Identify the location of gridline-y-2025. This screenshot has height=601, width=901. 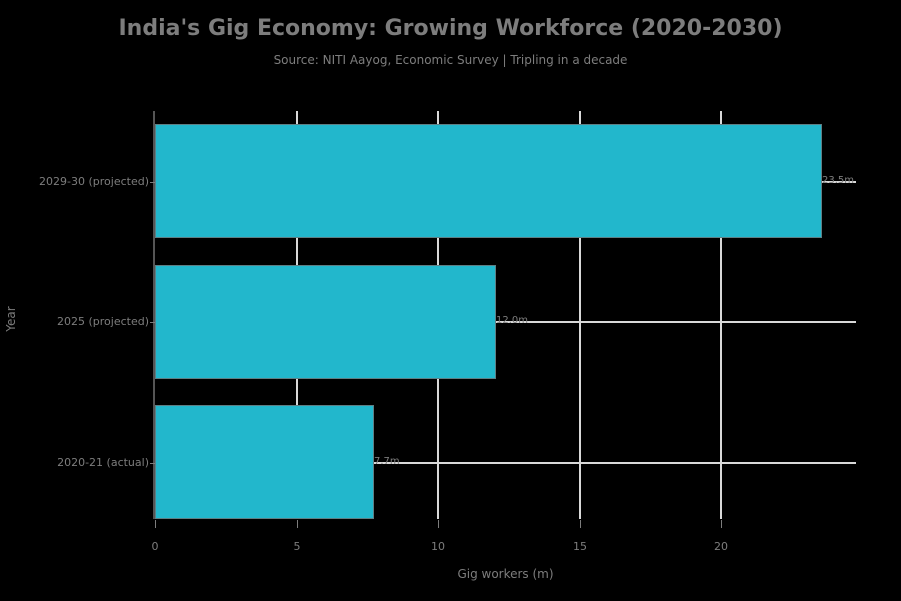
(505, 322).